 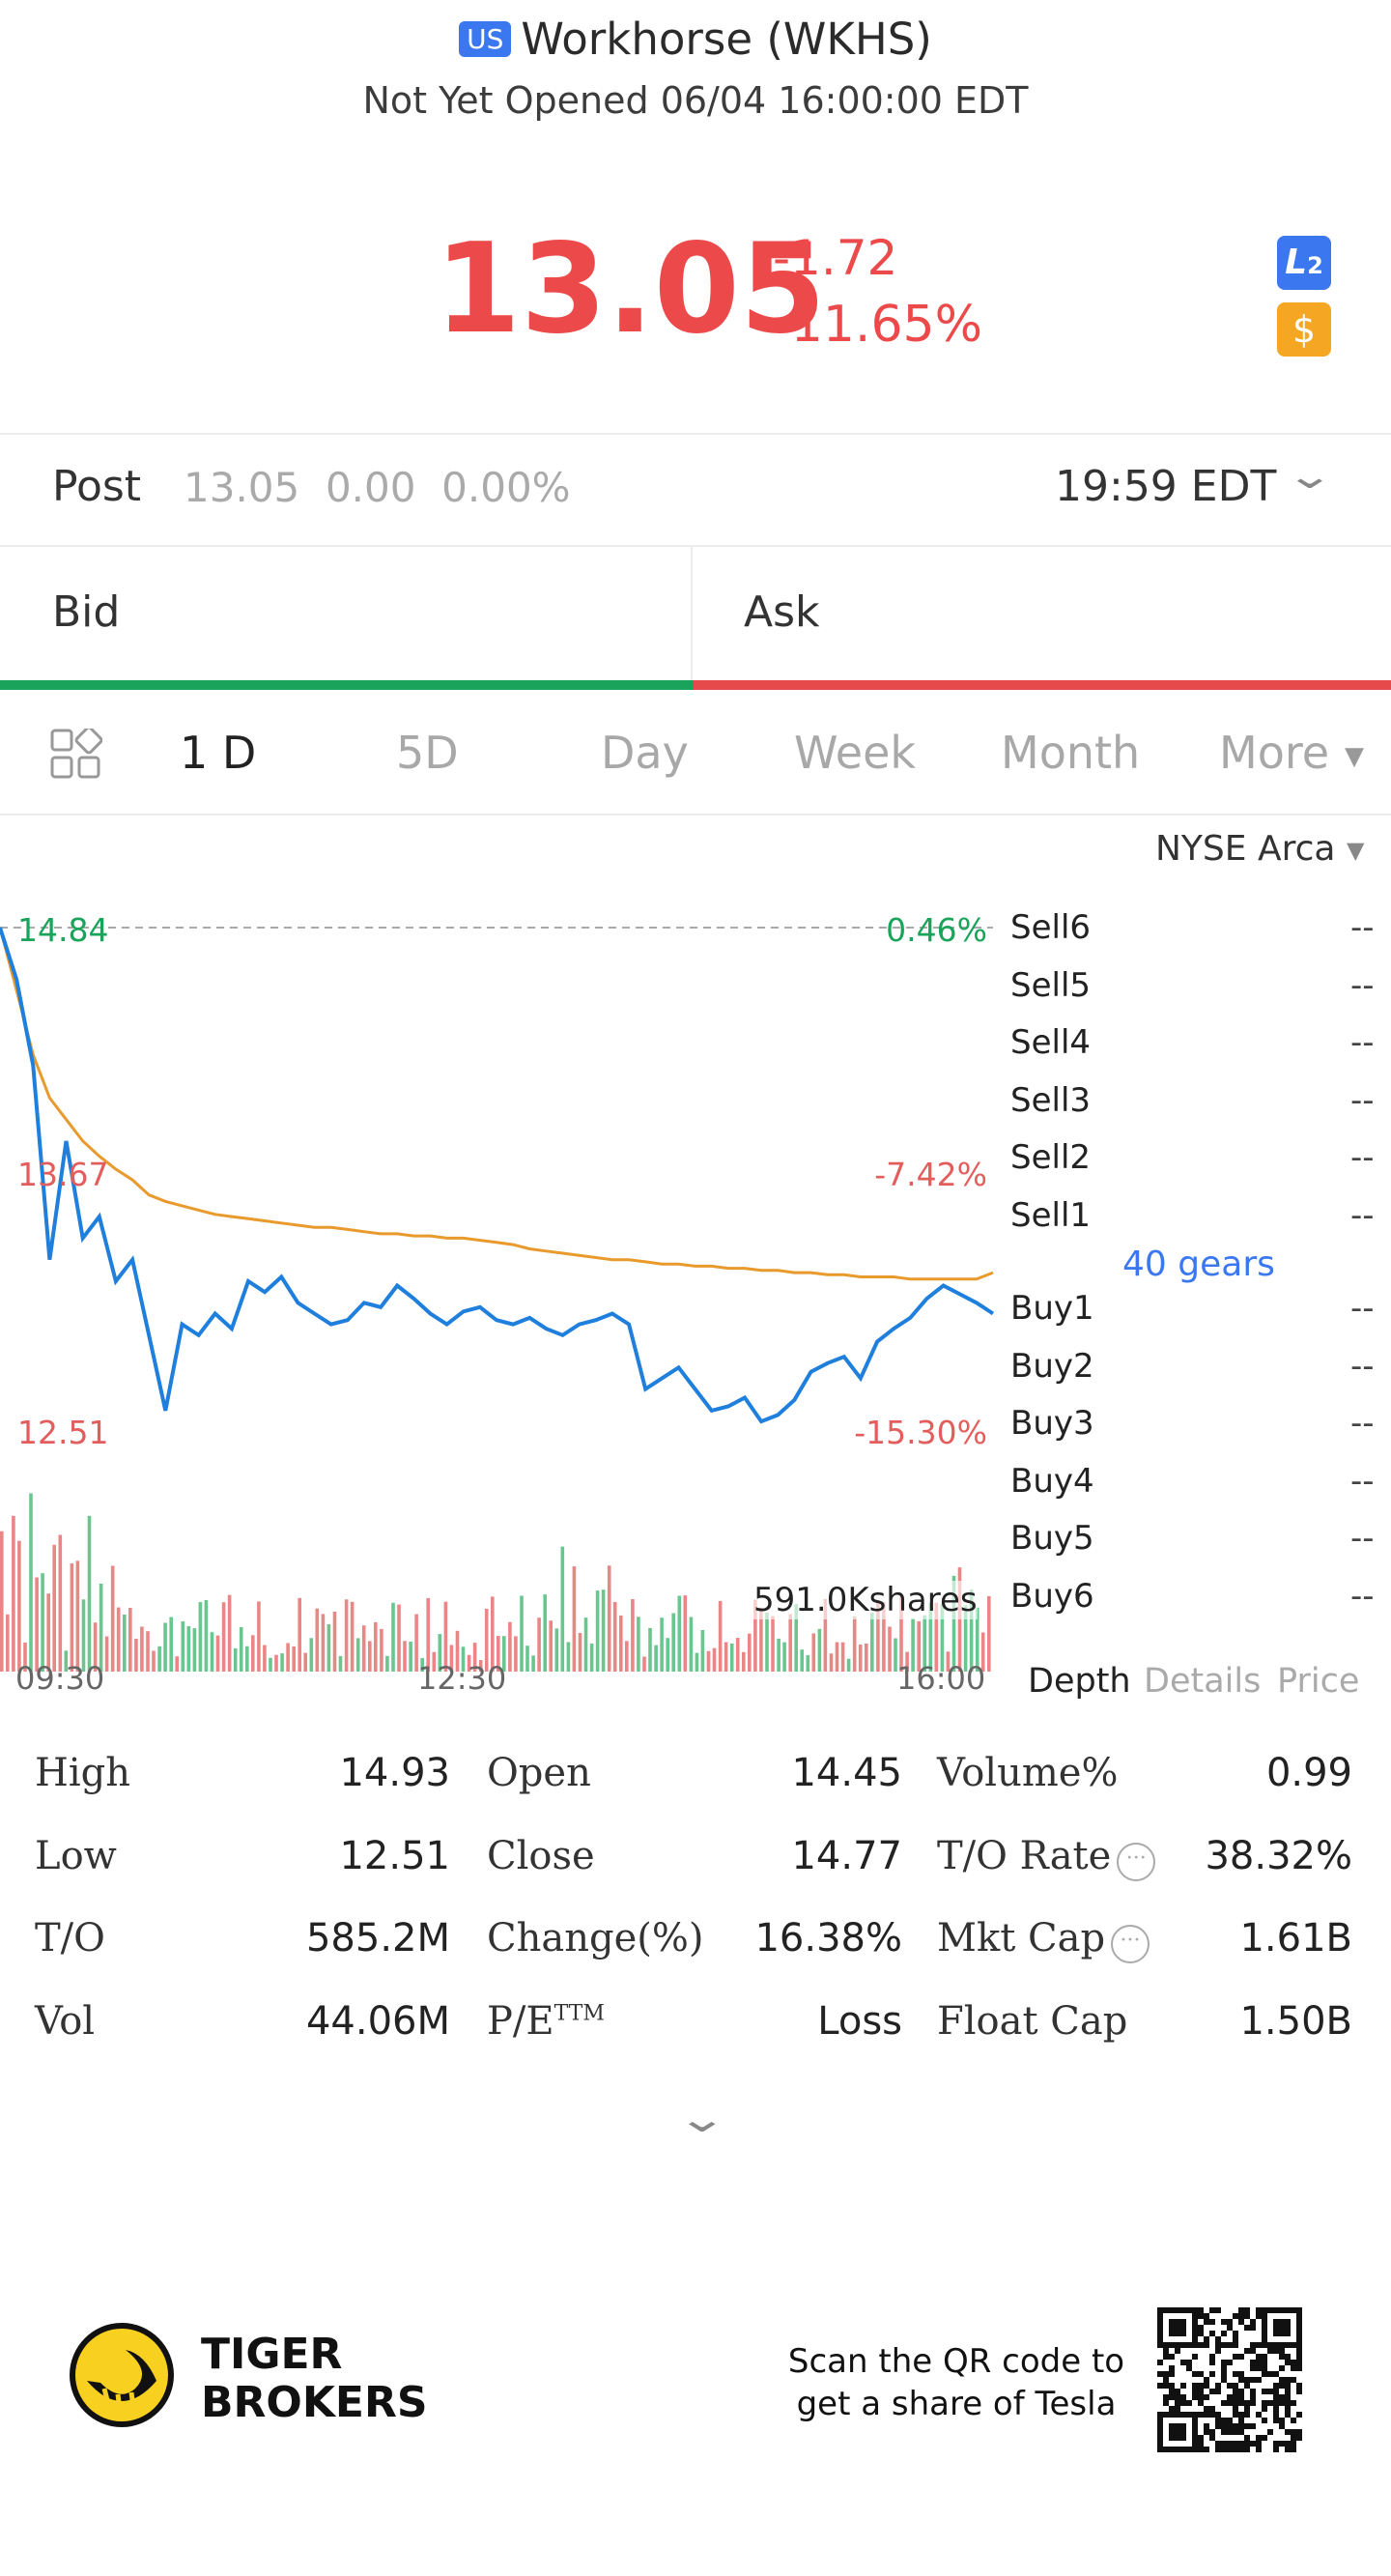 I want to click on tab-day: Day, so click(x=645, y=753).